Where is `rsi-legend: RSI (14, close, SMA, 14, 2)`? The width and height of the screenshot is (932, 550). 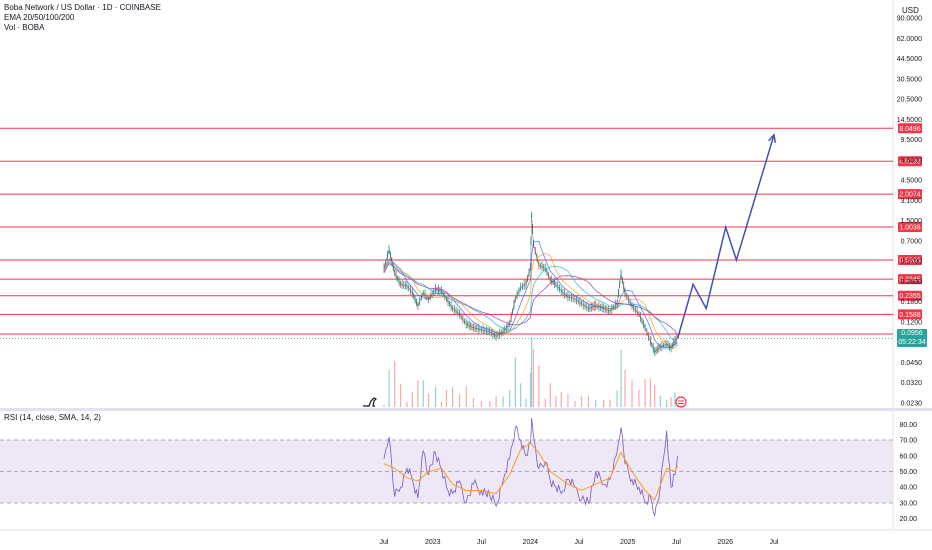 rsi-legend: RSI (14, close, SMA, 14, 2) is located at coordinates (52, 417).